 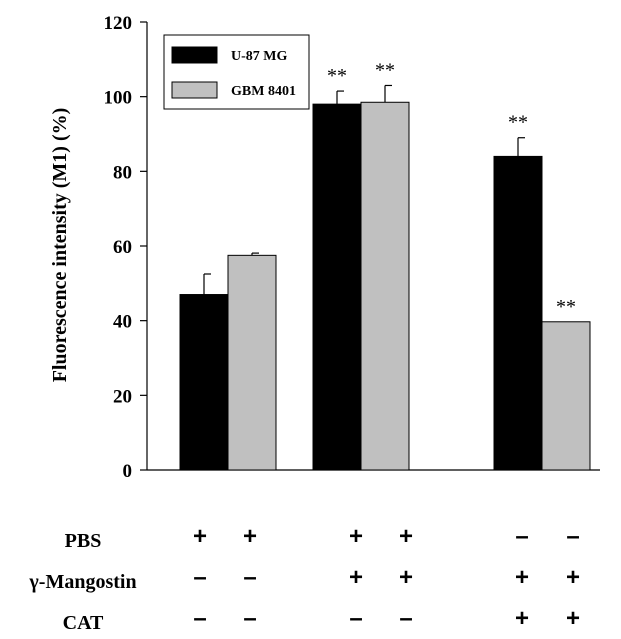 I want to click on y-tick-label: 20, so click(x=122, y=396).